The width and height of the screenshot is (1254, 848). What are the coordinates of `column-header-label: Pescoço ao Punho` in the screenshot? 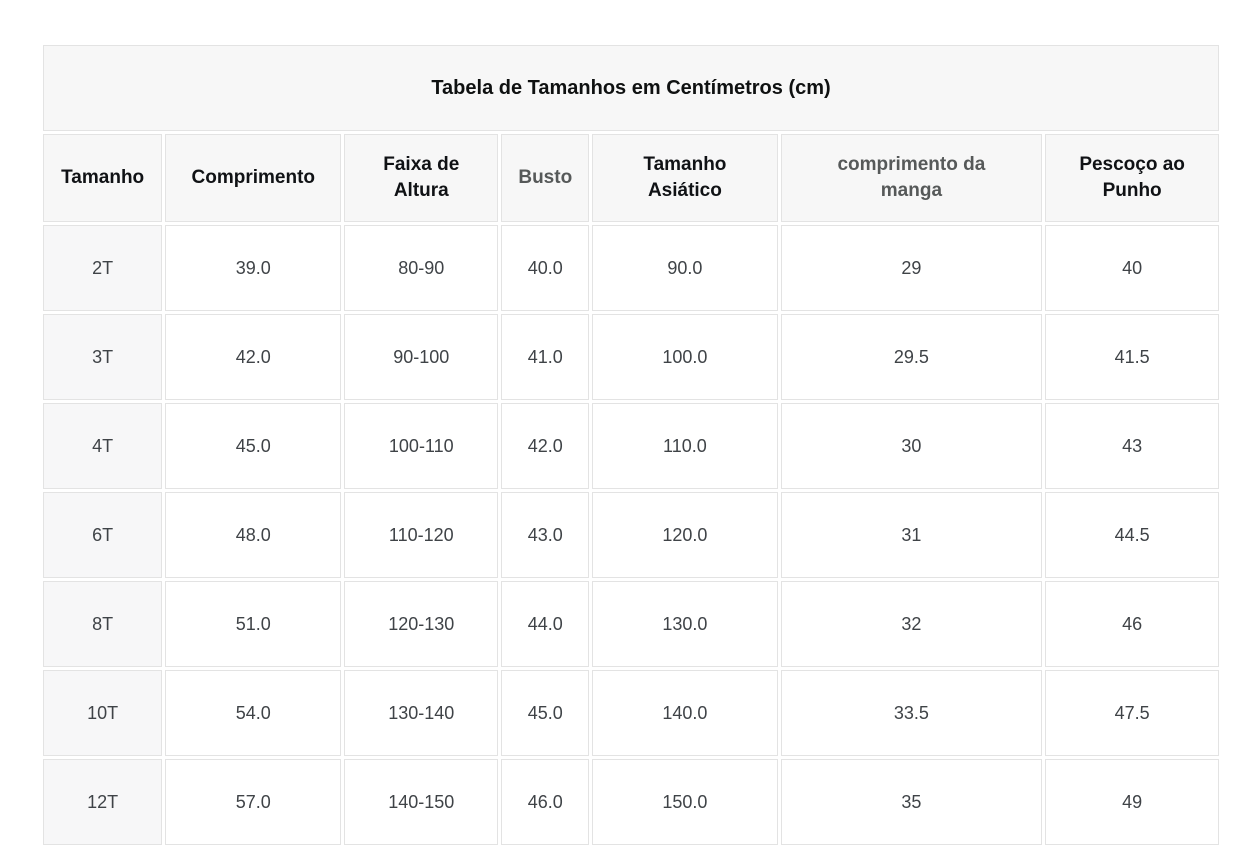 It's located at (1132, 177).